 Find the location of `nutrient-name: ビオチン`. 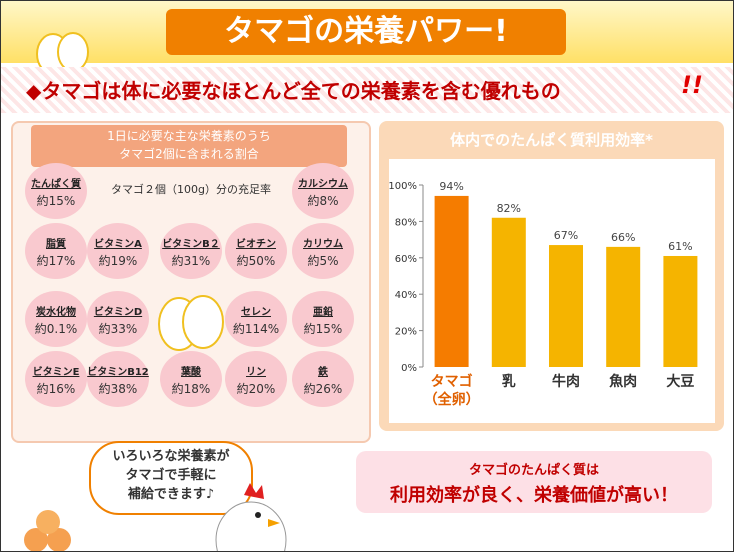

nutrient-name: ビオチン is located at coordinates (256, 244).